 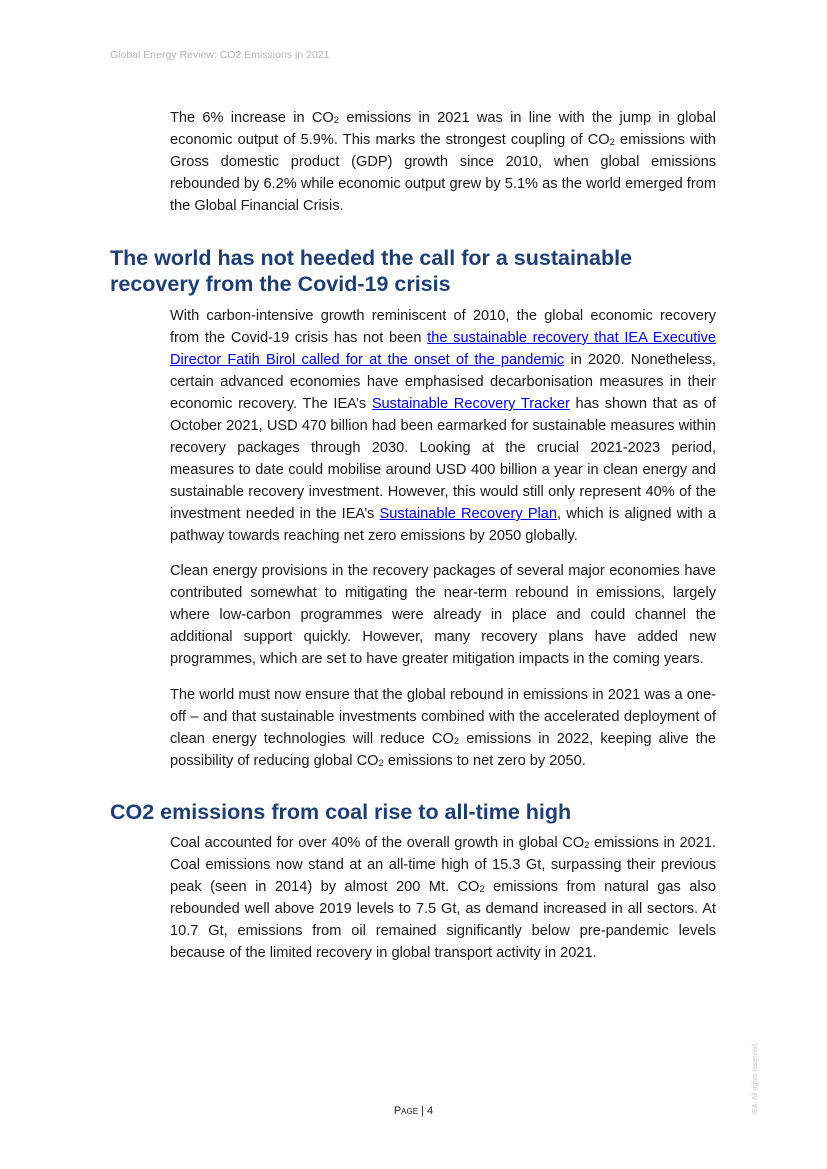 What do you see at coordinates (484, 761) in the screenshot?
I see `text-run: emissions to net zero by 2050.` at bounding box center [484, 761].